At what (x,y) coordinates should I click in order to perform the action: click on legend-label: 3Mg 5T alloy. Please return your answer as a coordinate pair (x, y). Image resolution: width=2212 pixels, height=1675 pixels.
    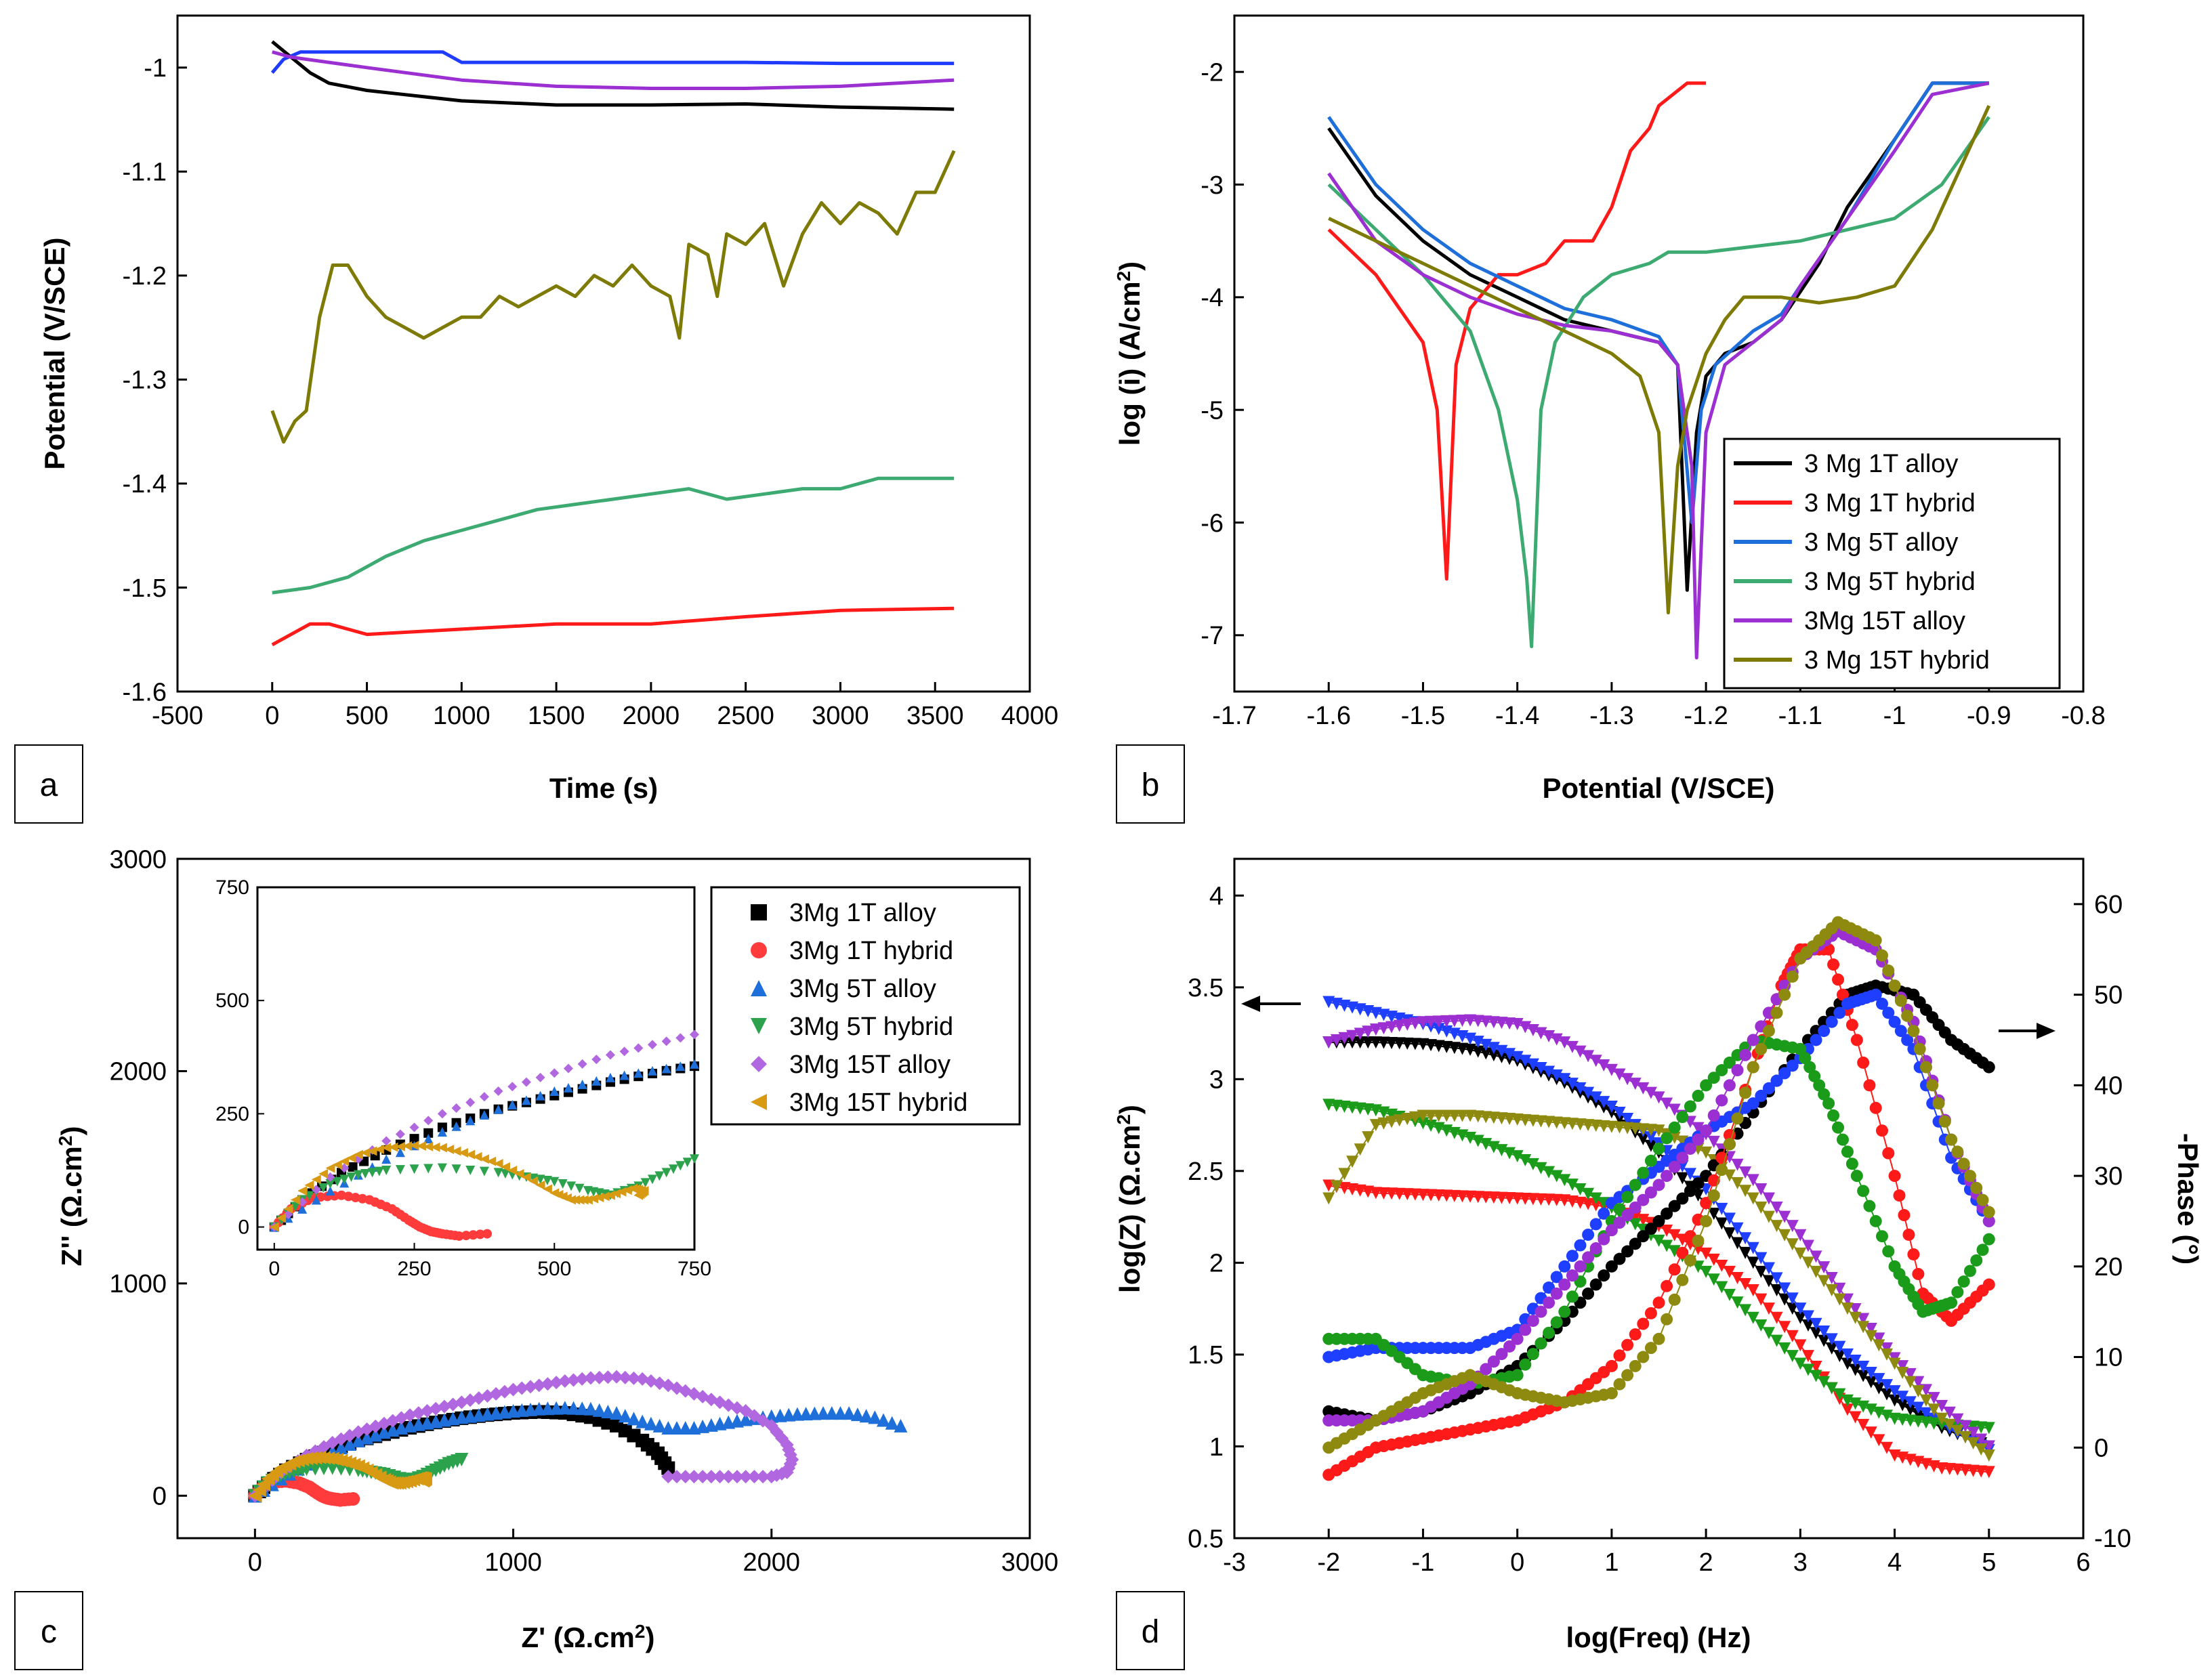
    Looking at the image, I should click on (862, 989).